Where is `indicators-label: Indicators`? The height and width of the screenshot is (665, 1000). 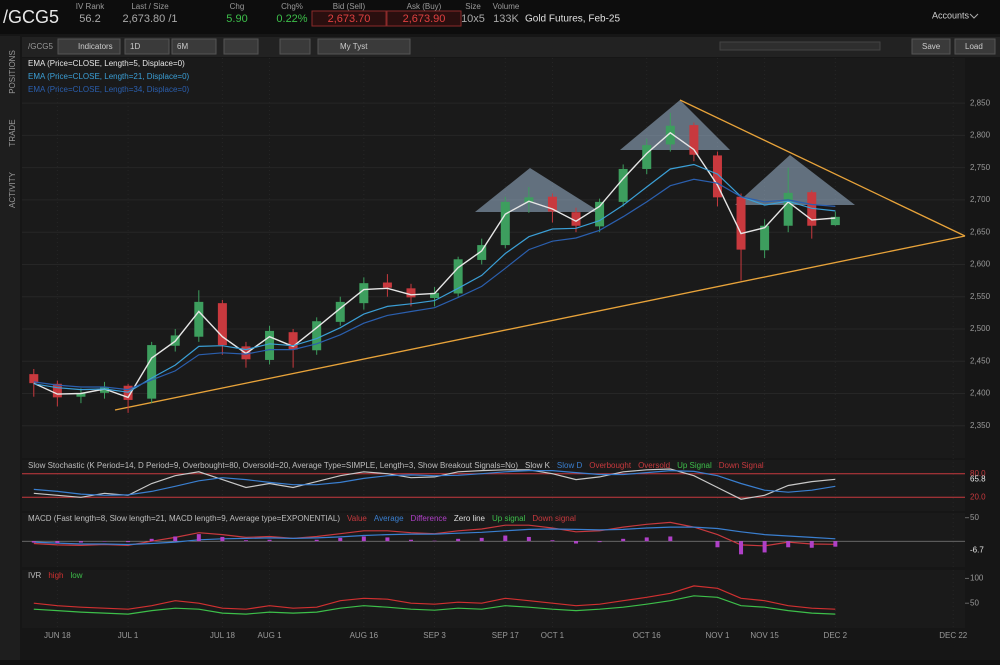 indicators-label: Indicators is located at coordinates (95, 46).